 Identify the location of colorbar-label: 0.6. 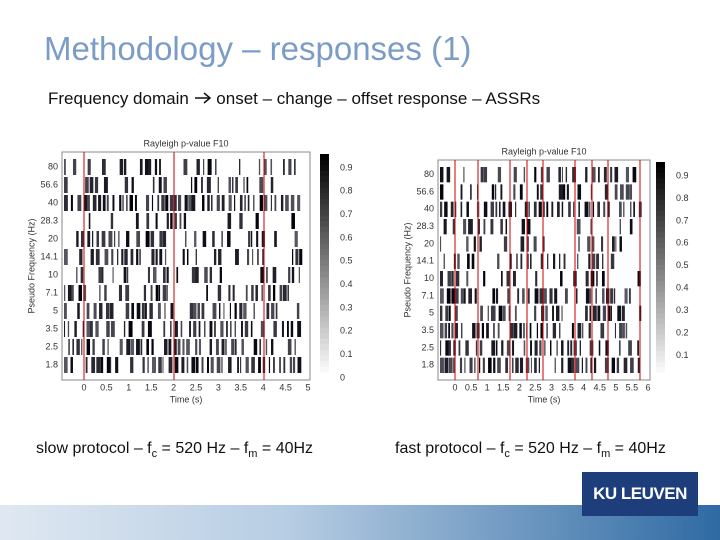
(346, 237).